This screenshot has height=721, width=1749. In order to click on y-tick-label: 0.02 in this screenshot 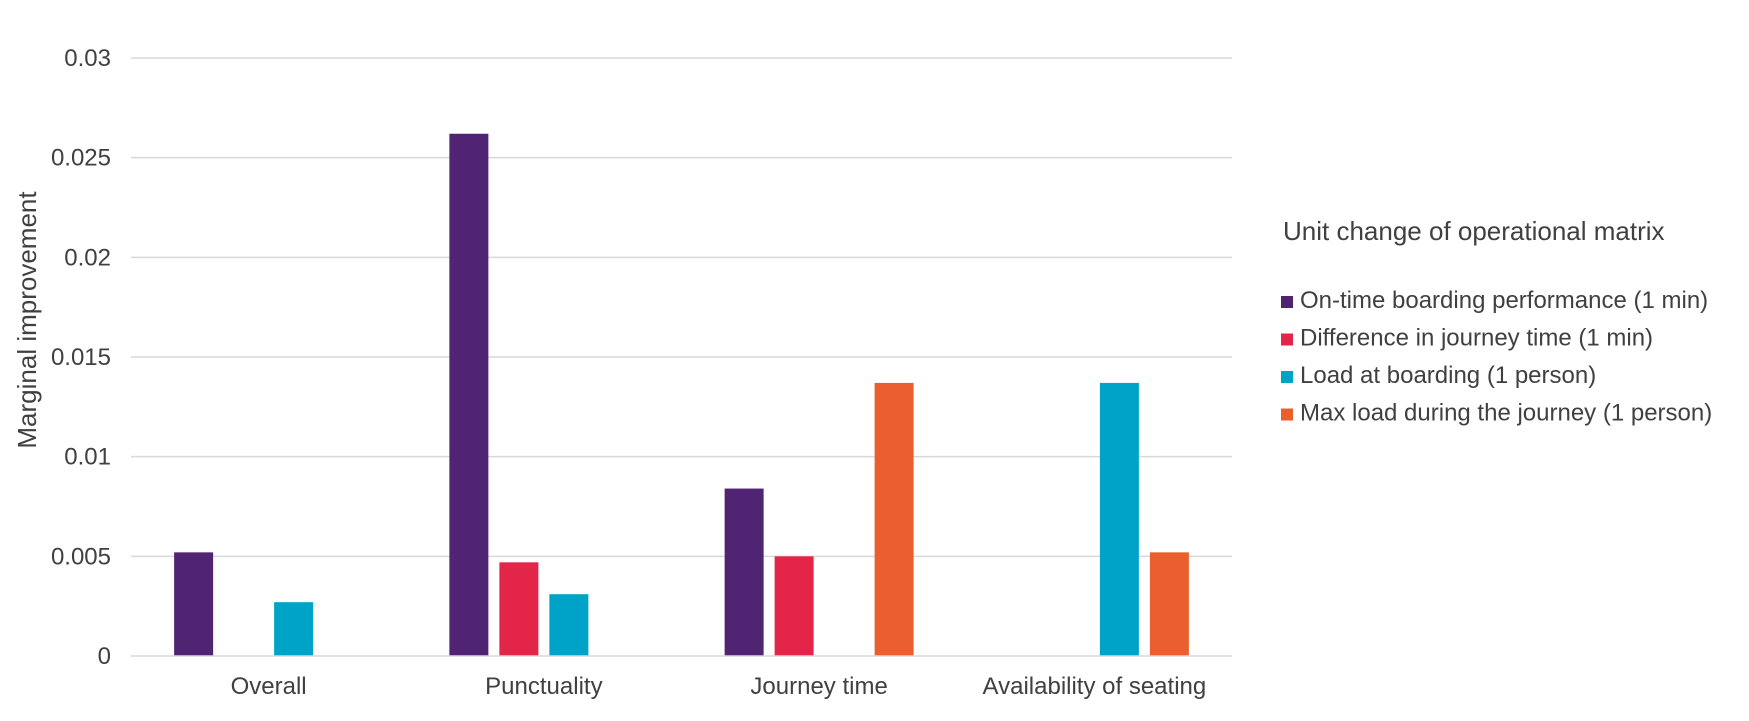, I will do `click(87, 257)`.